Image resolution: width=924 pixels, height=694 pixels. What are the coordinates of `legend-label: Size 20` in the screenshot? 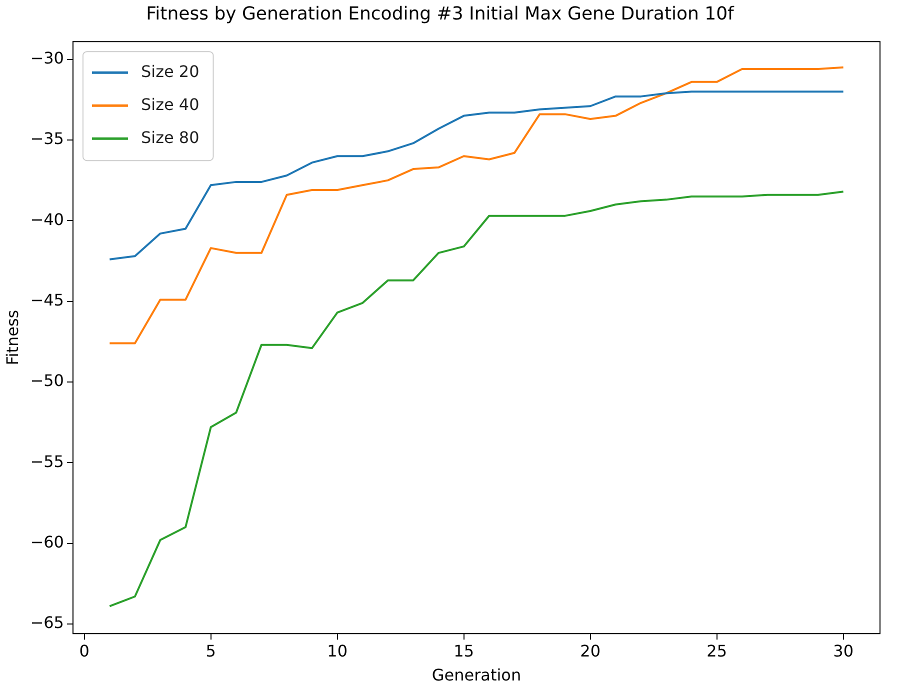 It's located at (170, 71).